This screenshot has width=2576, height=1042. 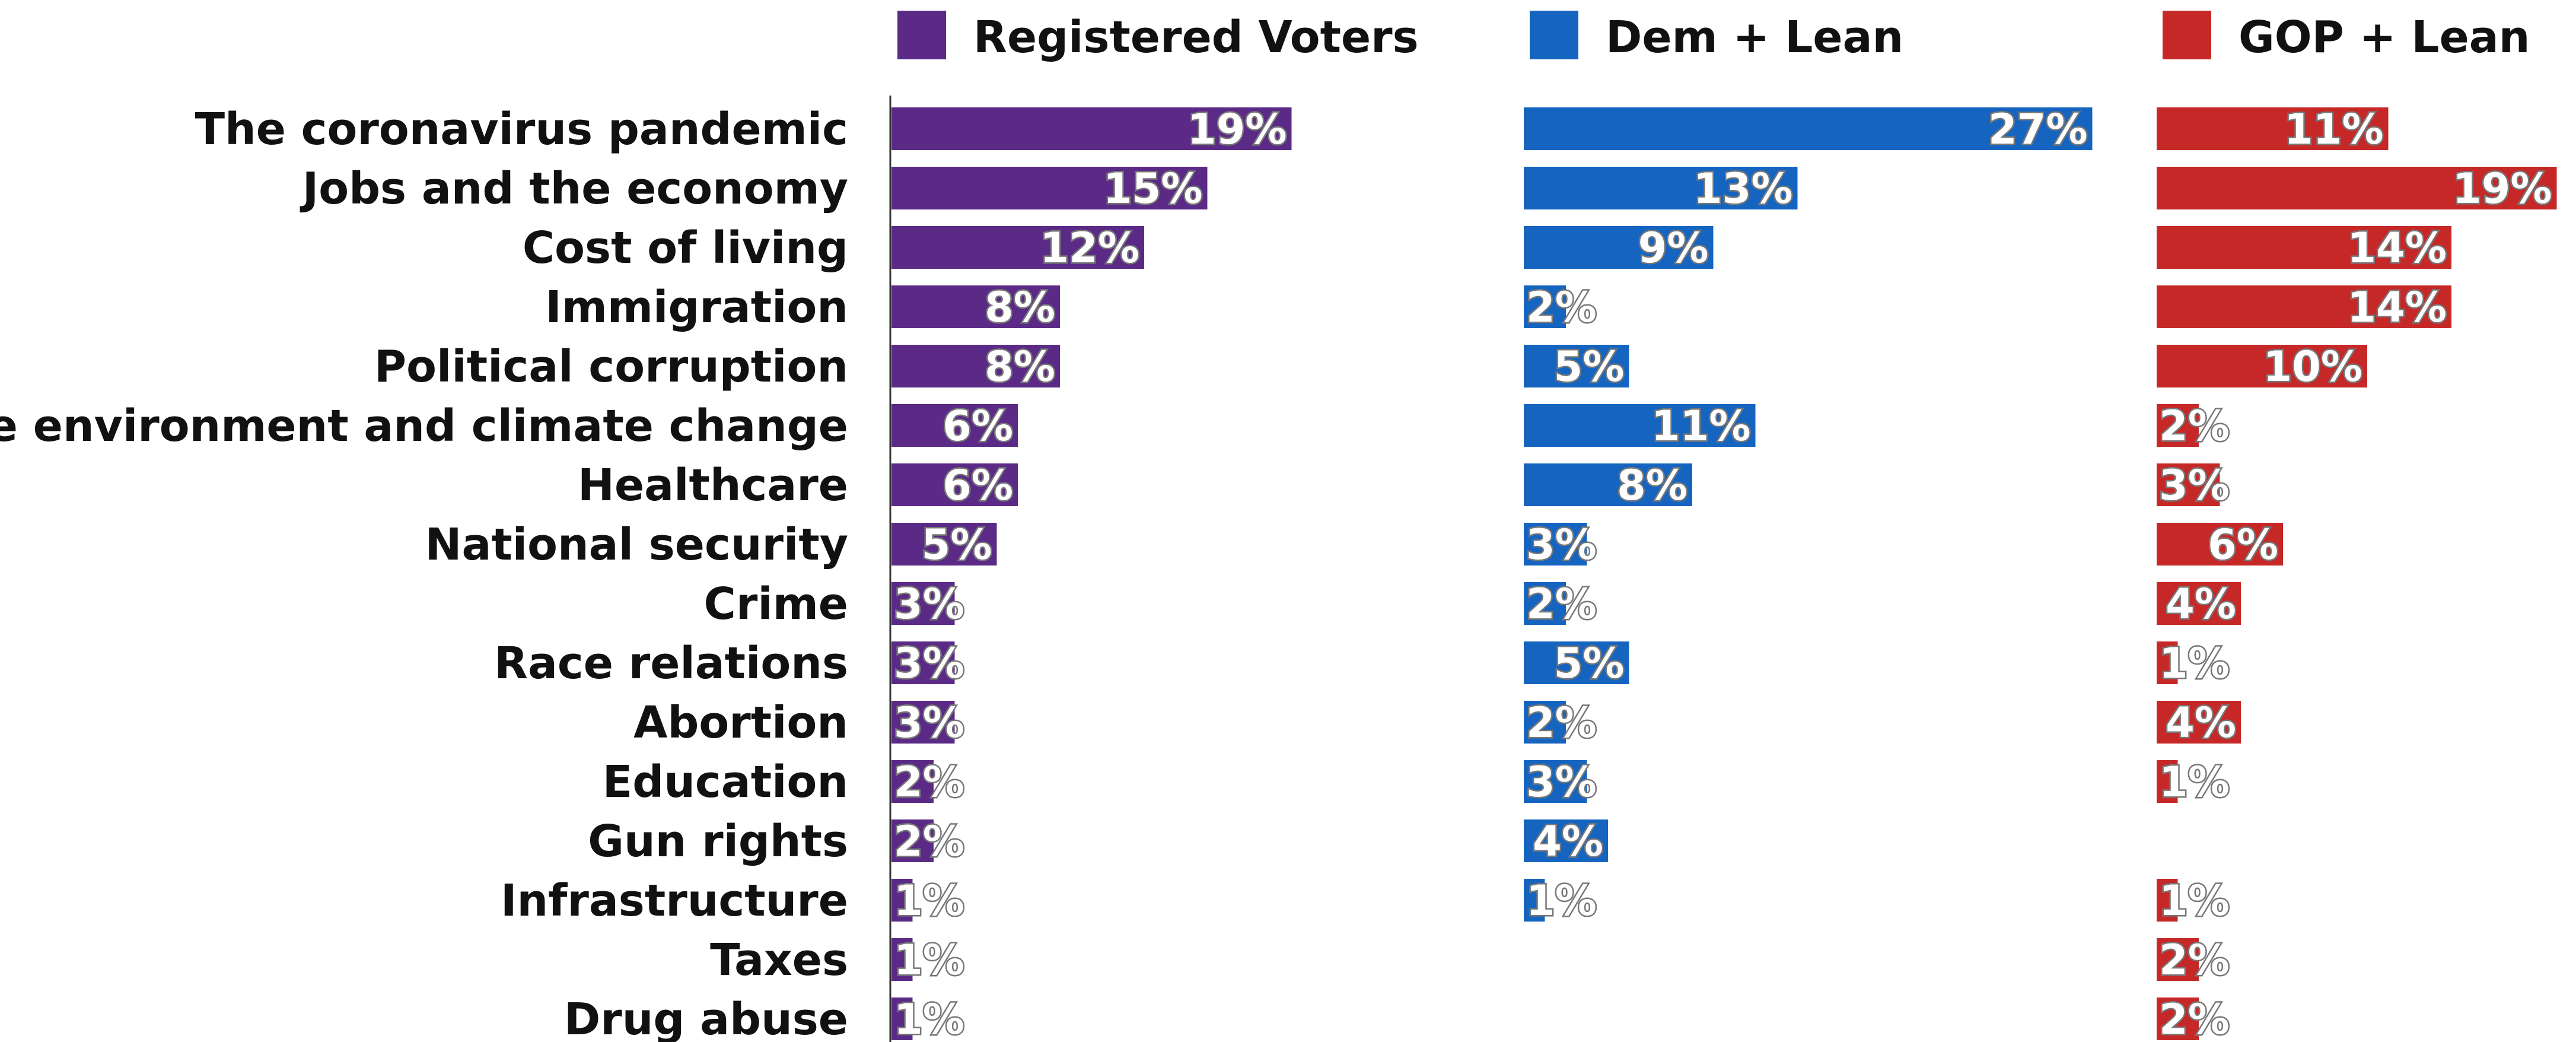 What do you see at coordinates (574, 188) in the screenshot?
I see `category-label: Jobs and the economy` at bounding box center [574, 188].